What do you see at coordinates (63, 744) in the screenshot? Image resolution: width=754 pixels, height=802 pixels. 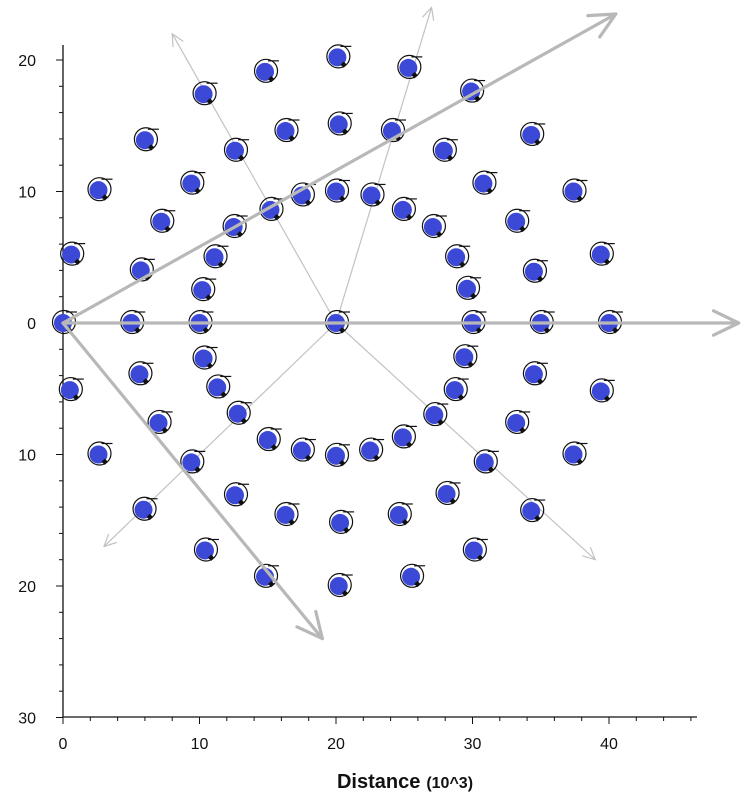 I see `x-tick-label: 0` at bounding box center [63, 744].